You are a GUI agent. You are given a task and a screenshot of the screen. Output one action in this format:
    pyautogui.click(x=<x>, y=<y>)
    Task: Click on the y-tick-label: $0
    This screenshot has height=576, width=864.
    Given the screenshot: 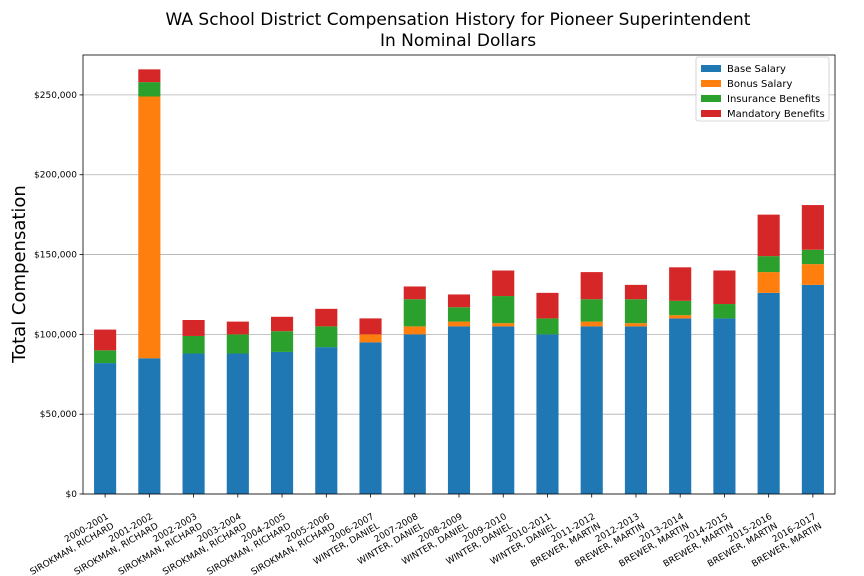 What is the action you would take?
    pyautogui.click(x=72, y=495)
    